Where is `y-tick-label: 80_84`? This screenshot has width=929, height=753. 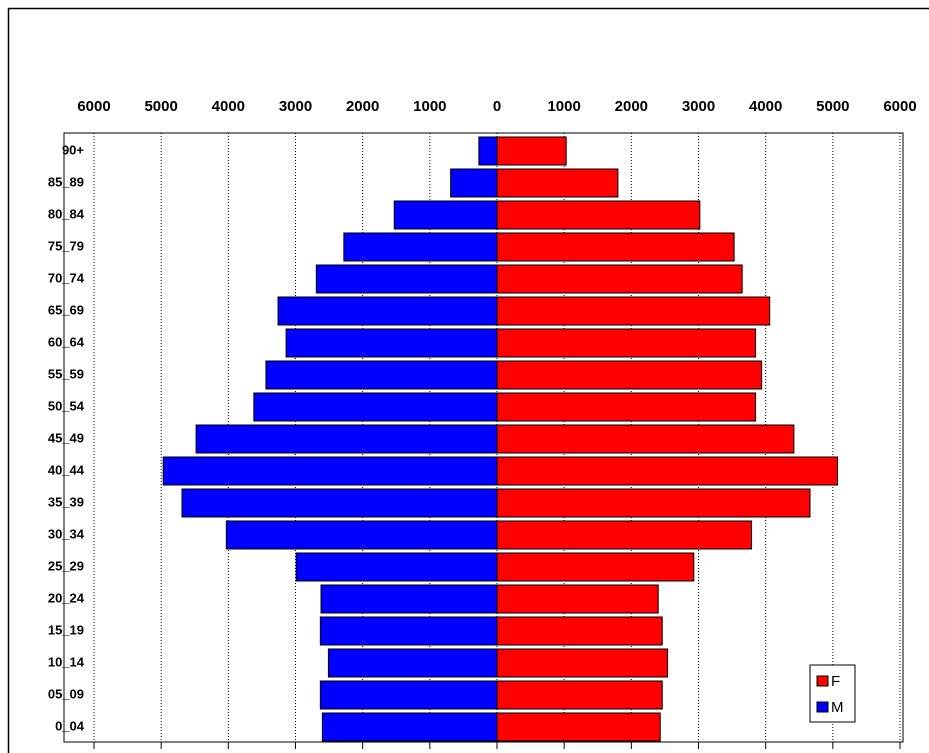 y-tick-label: 80_84 is located at coordinates (66, 213).